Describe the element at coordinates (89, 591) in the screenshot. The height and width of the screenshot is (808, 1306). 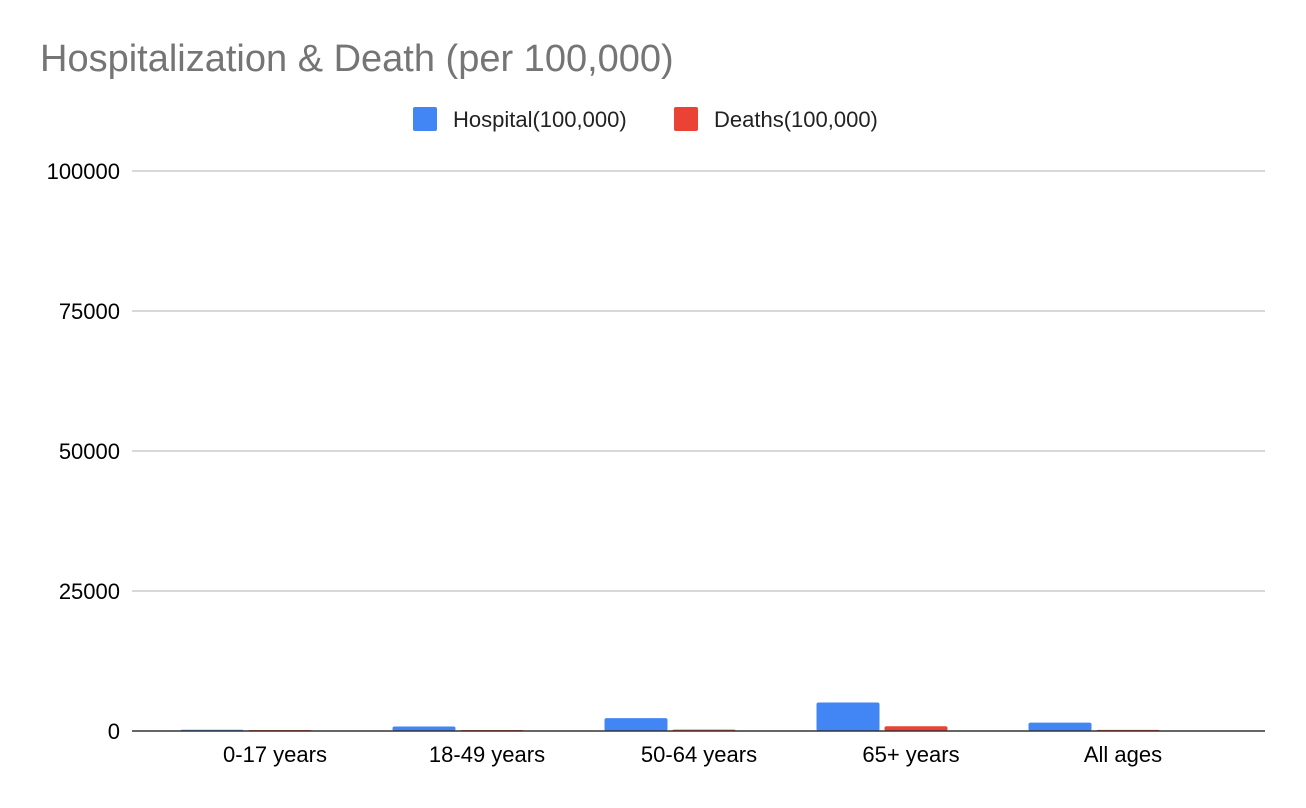
I see `y-tick-label: 25000` at that location.